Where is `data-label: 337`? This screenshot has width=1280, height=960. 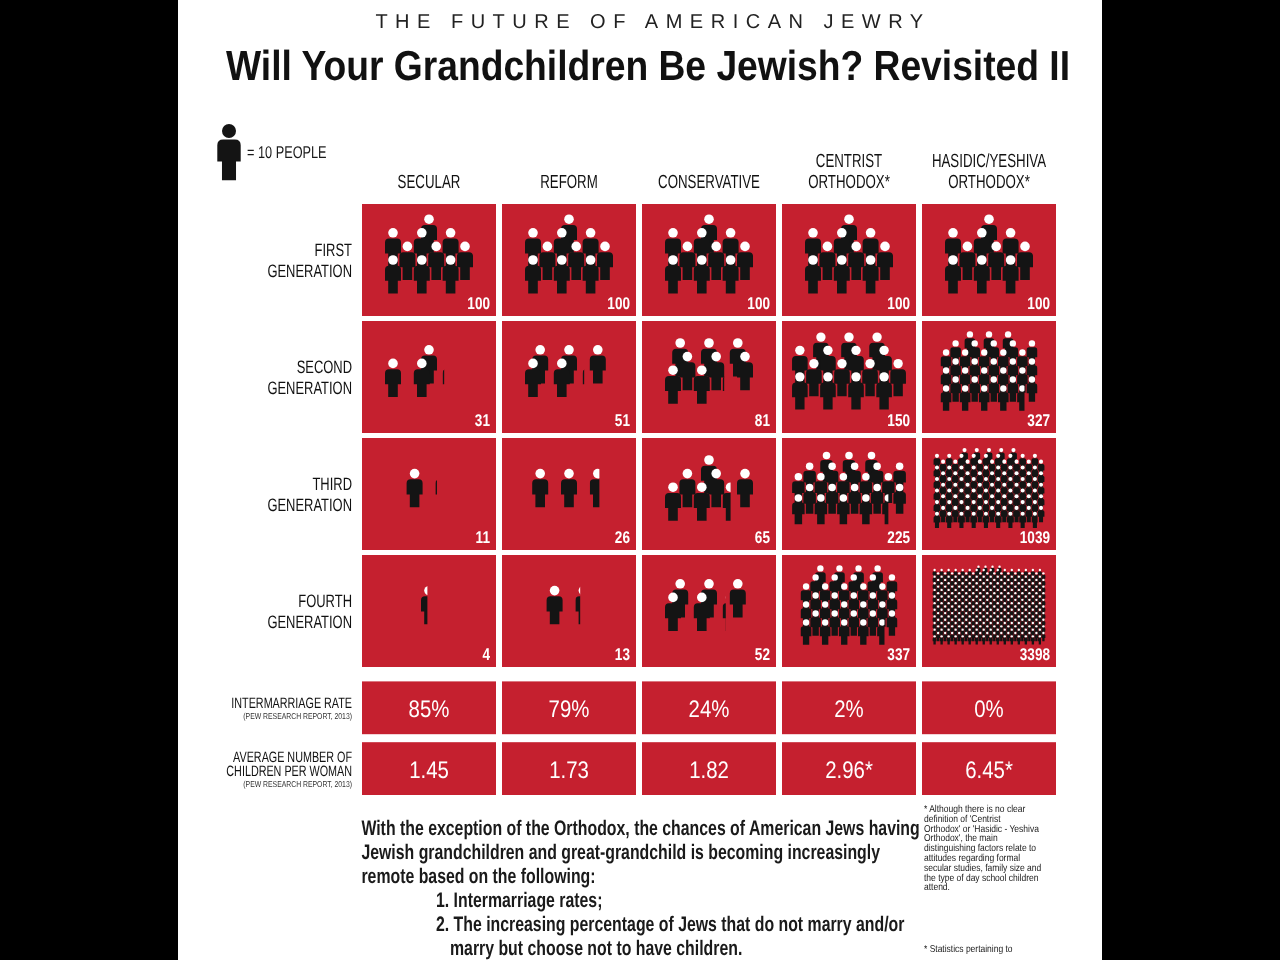
data-label: 337 is located at coordinates (898, 654).